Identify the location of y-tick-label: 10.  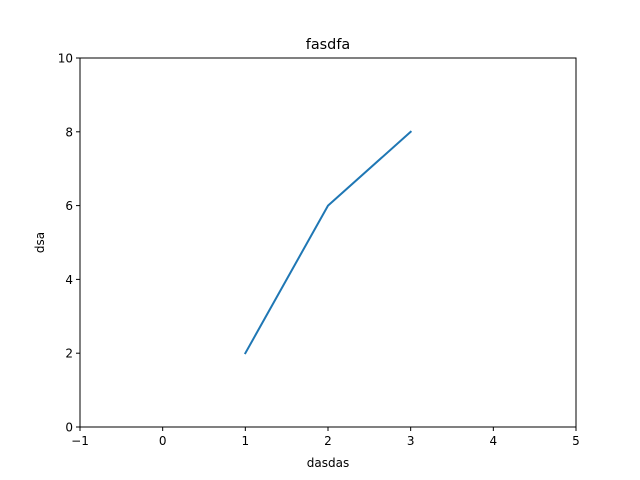
(65, 59).